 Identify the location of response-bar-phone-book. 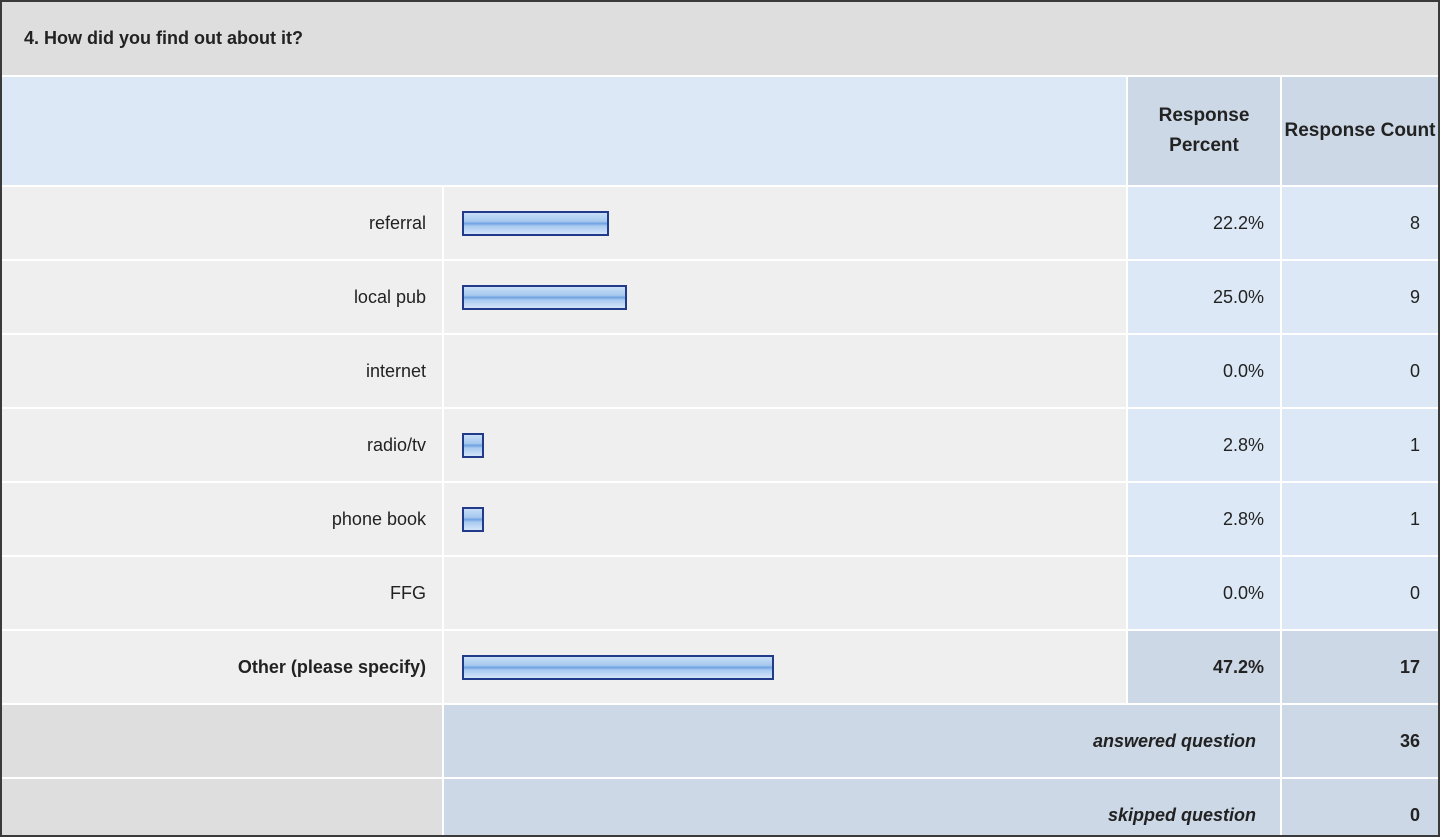
(473, 519).